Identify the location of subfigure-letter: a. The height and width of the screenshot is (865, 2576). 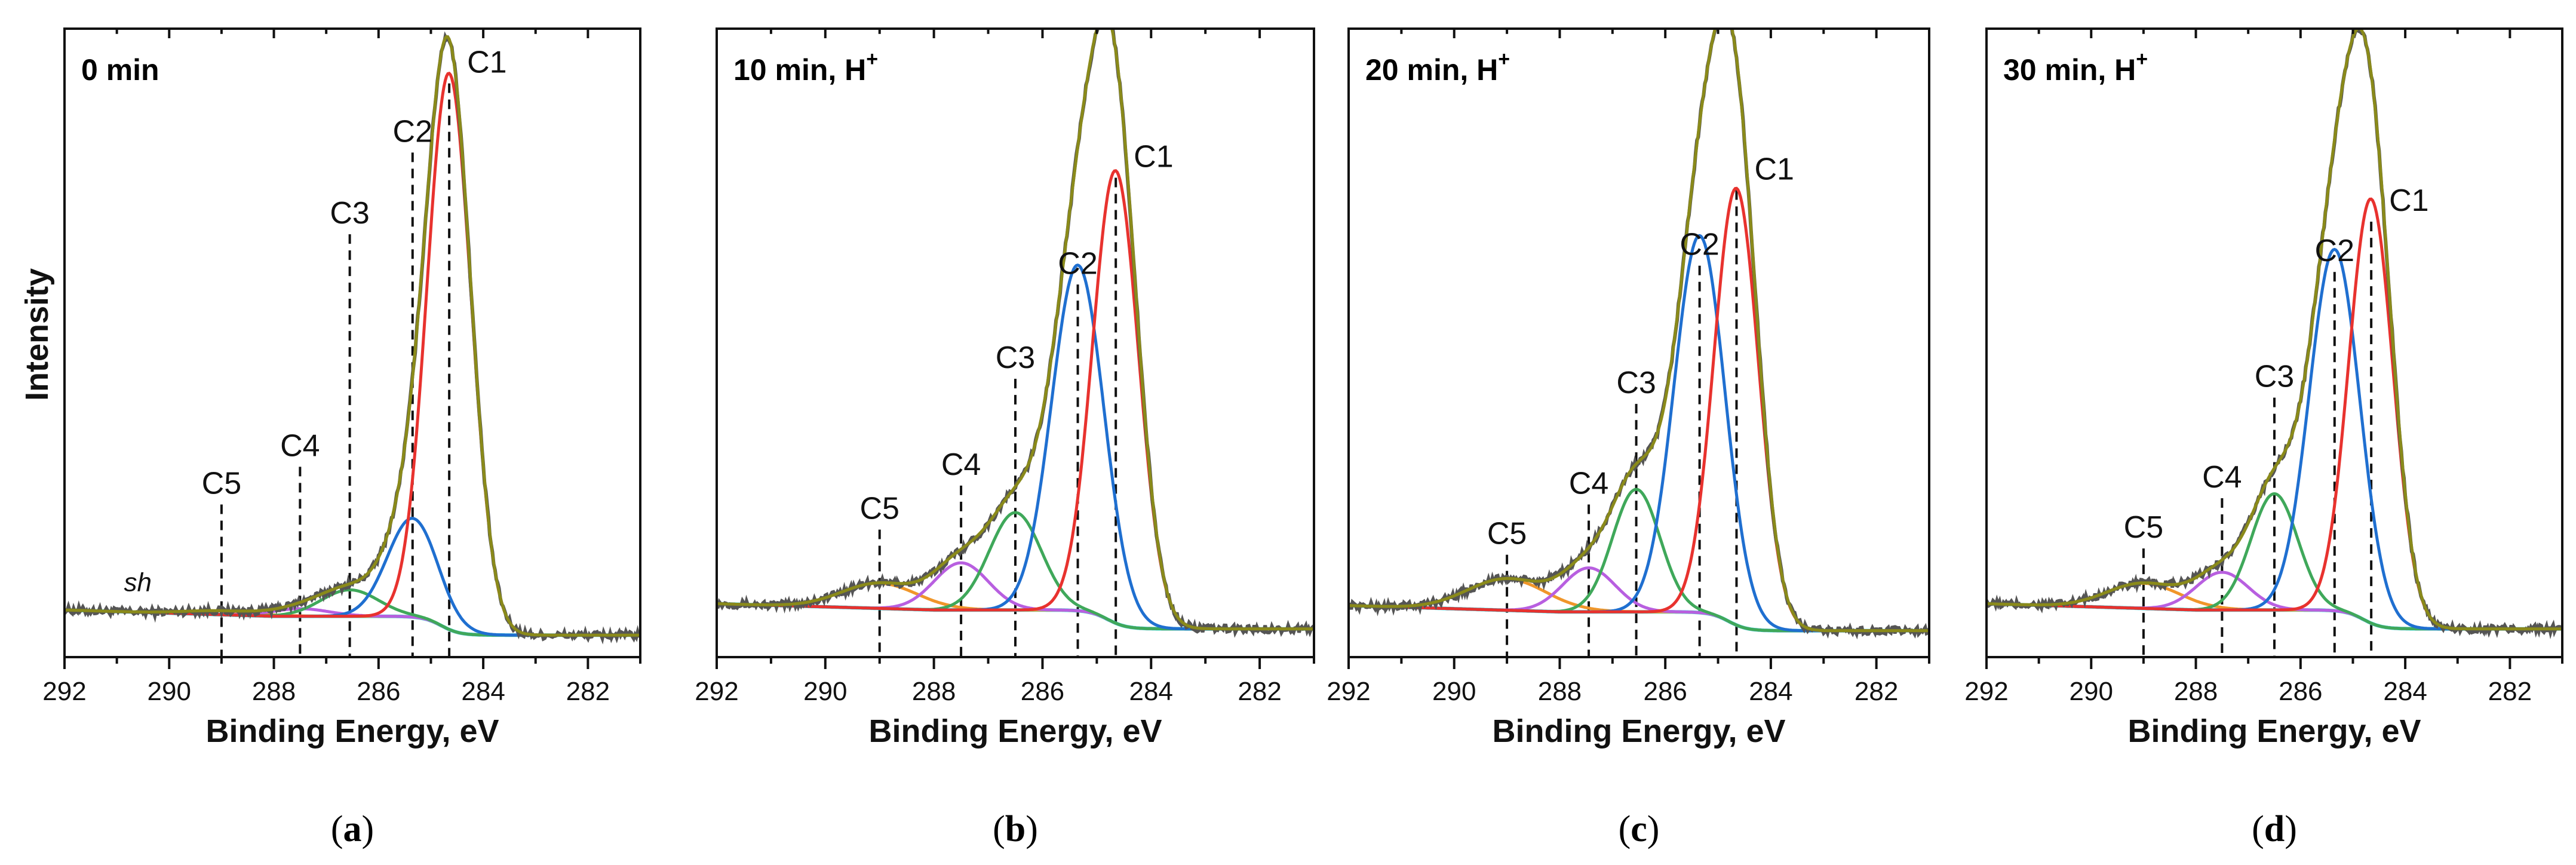
(352, 829).